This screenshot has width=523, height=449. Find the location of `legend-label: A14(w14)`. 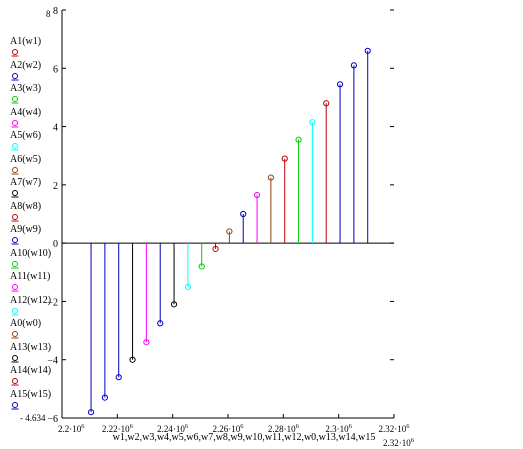

legend-label: A14(w14) is located at coordinates (31, 370).